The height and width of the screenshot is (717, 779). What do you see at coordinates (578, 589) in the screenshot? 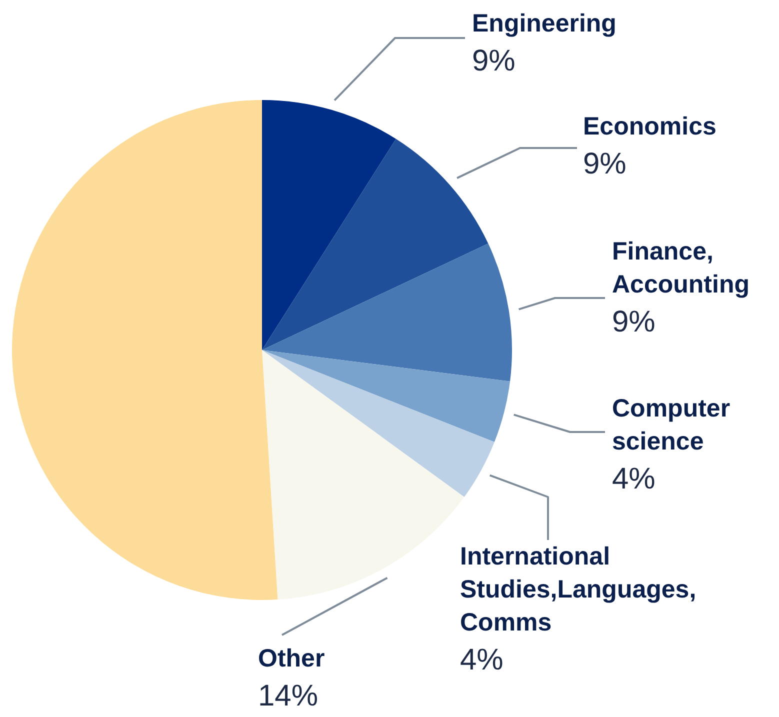
I see `slice-label: International Studies,Languages, Comms` at bounding box center [578, 589].